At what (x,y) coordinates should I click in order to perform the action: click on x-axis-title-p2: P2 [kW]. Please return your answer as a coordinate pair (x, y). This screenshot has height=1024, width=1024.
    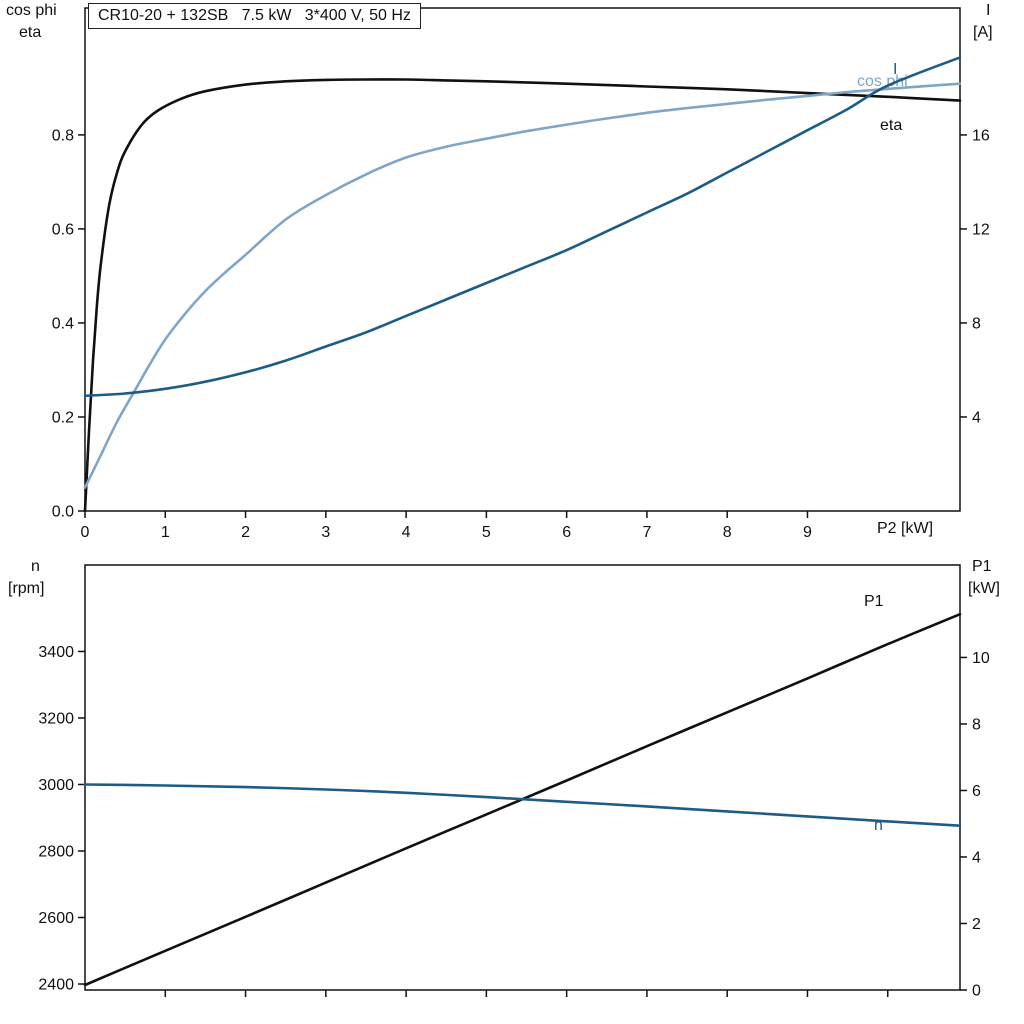
    Looking at the image, I should click on (905, 528).